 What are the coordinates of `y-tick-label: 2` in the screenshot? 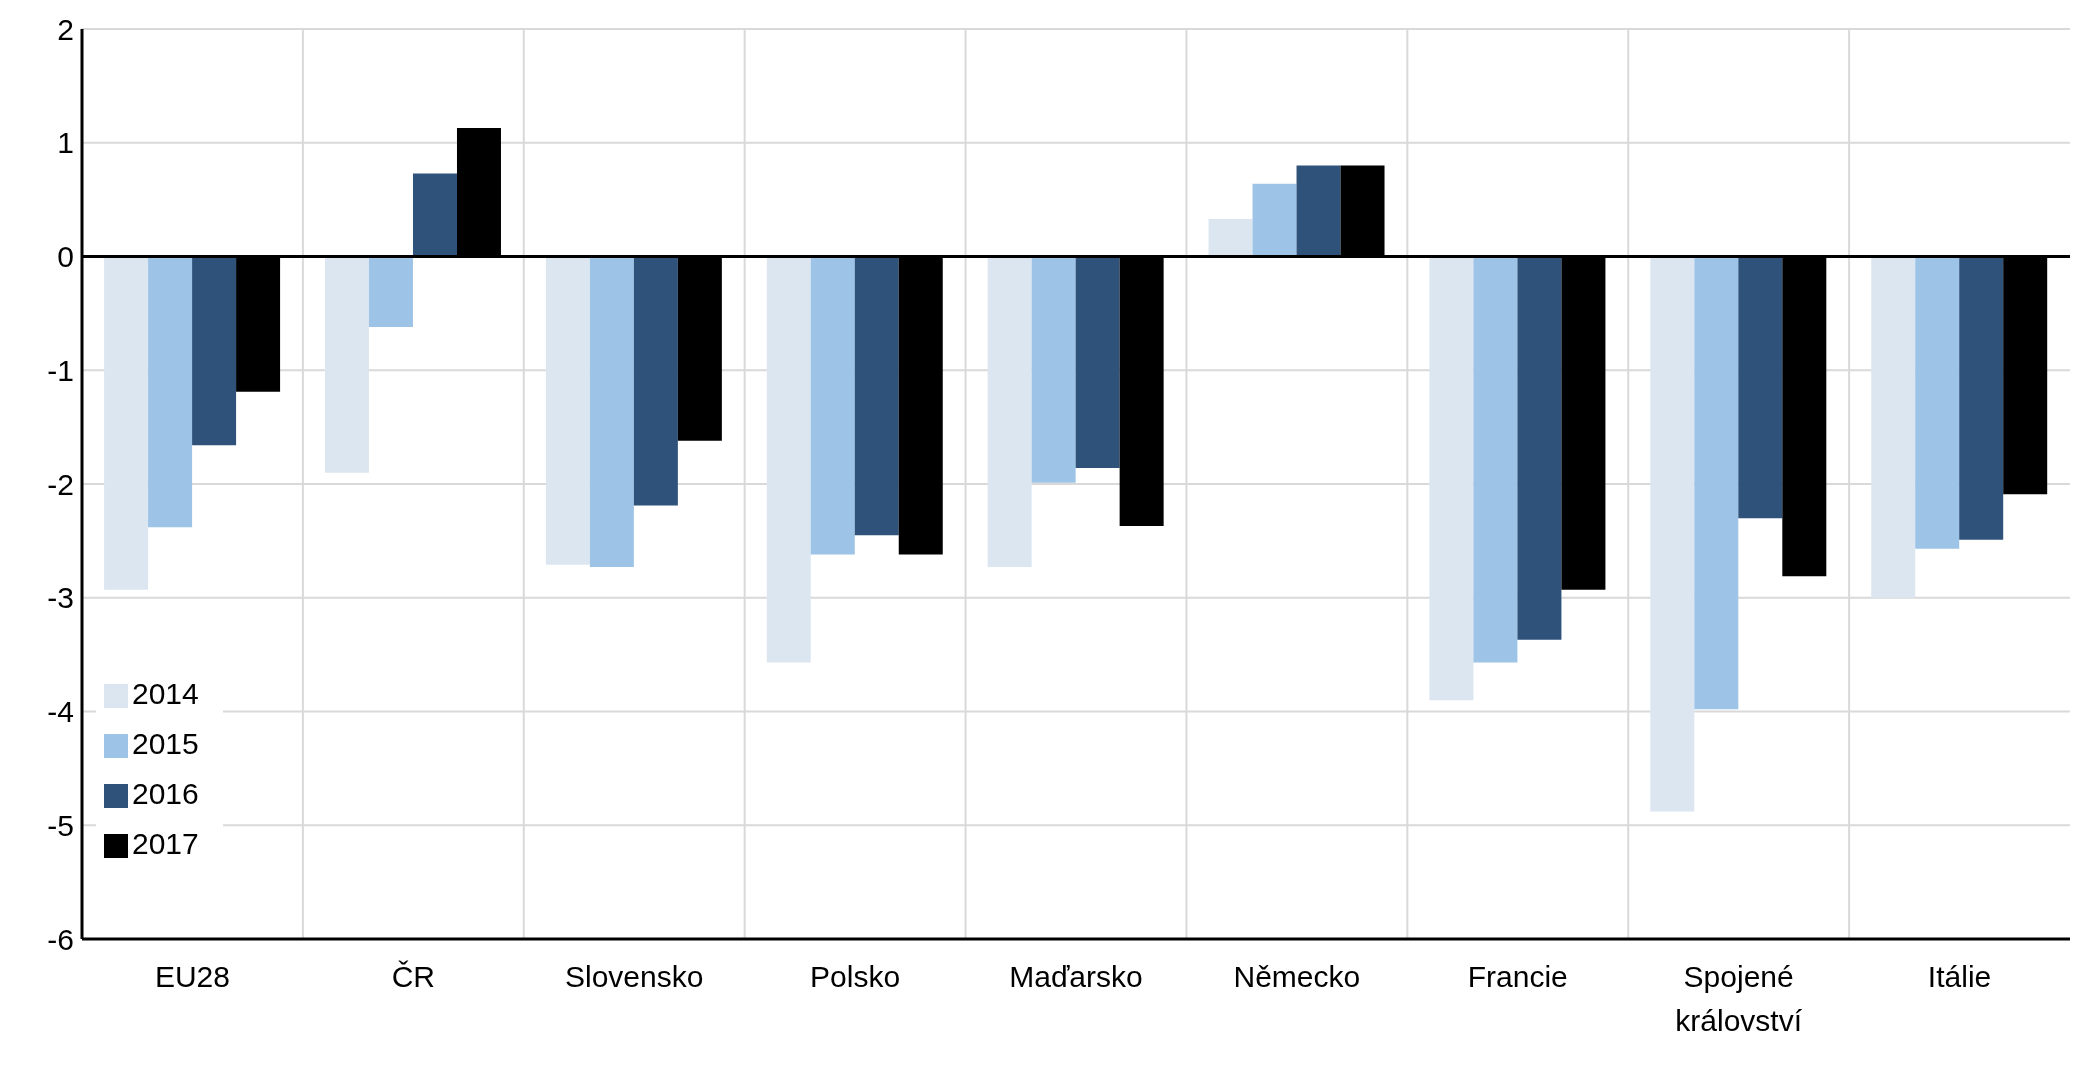 It's located at (65, 29).